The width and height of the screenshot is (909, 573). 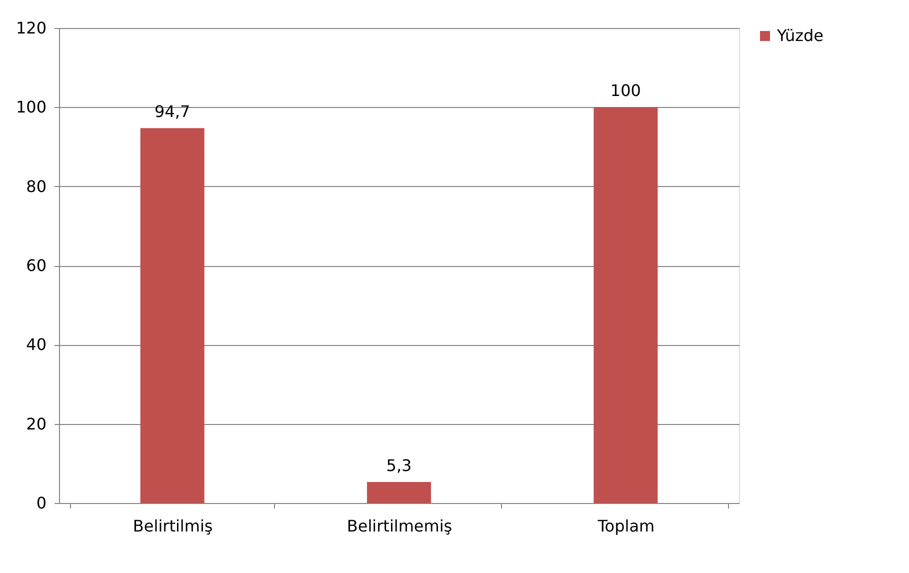 I want to click on data-label: 100, so click(x=625, y=90).